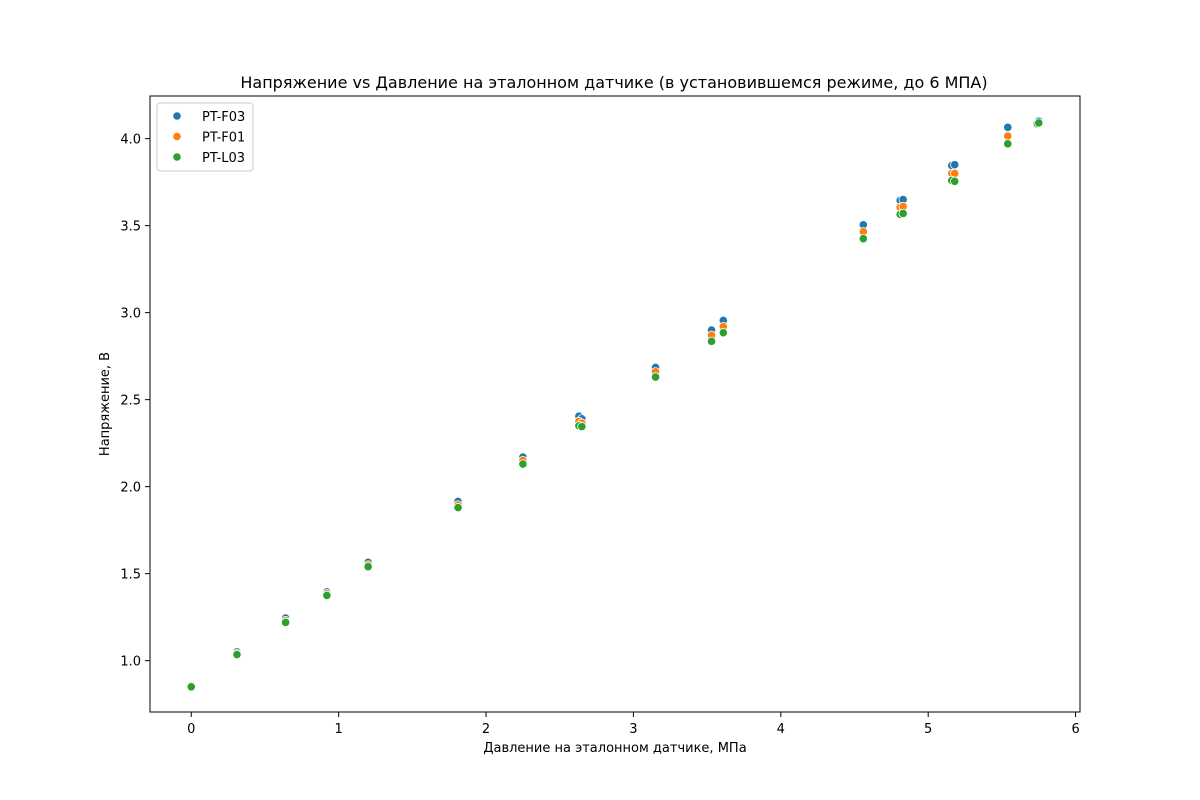 Image resolution: width=1200 pixels, height=800 pixels. Describe the element at coordinates (130, 140) in the screenshot. I see `y-tick-label: 4.0` at that location.